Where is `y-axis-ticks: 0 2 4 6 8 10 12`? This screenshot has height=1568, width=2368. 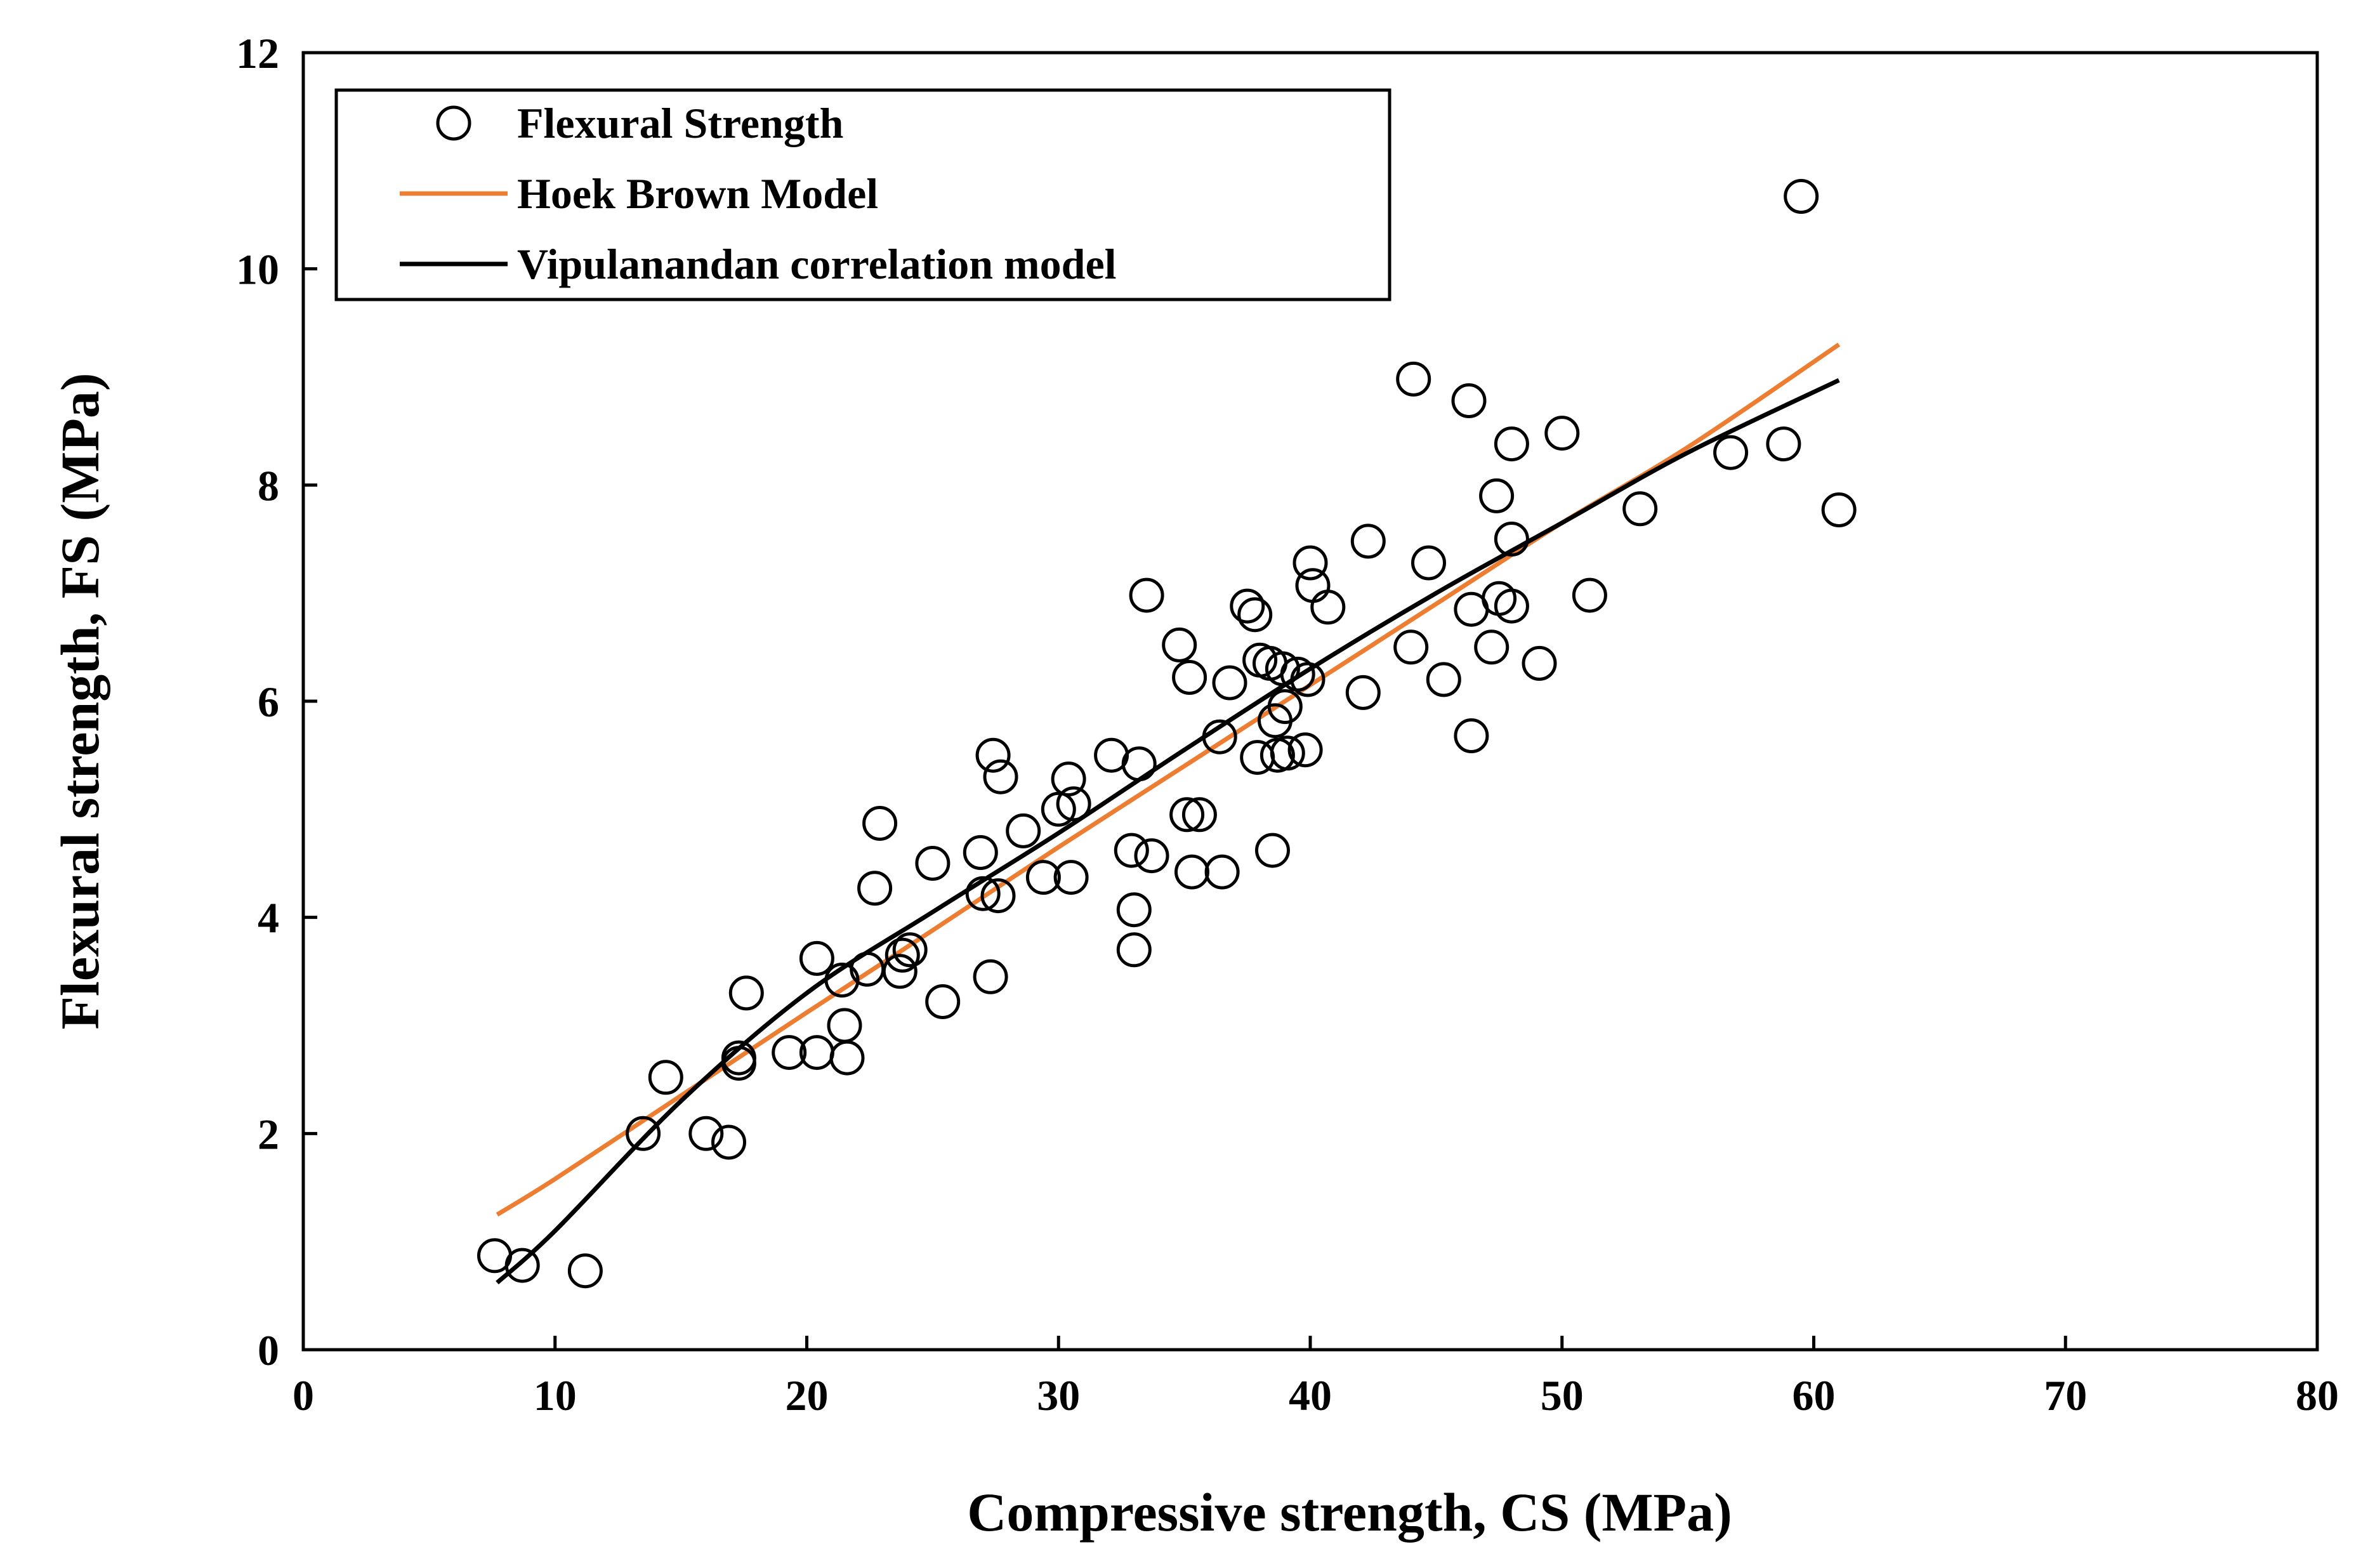
y-axis-ticks: 0 2 4 6 8 10 12 is located at coordinates (276, 701).